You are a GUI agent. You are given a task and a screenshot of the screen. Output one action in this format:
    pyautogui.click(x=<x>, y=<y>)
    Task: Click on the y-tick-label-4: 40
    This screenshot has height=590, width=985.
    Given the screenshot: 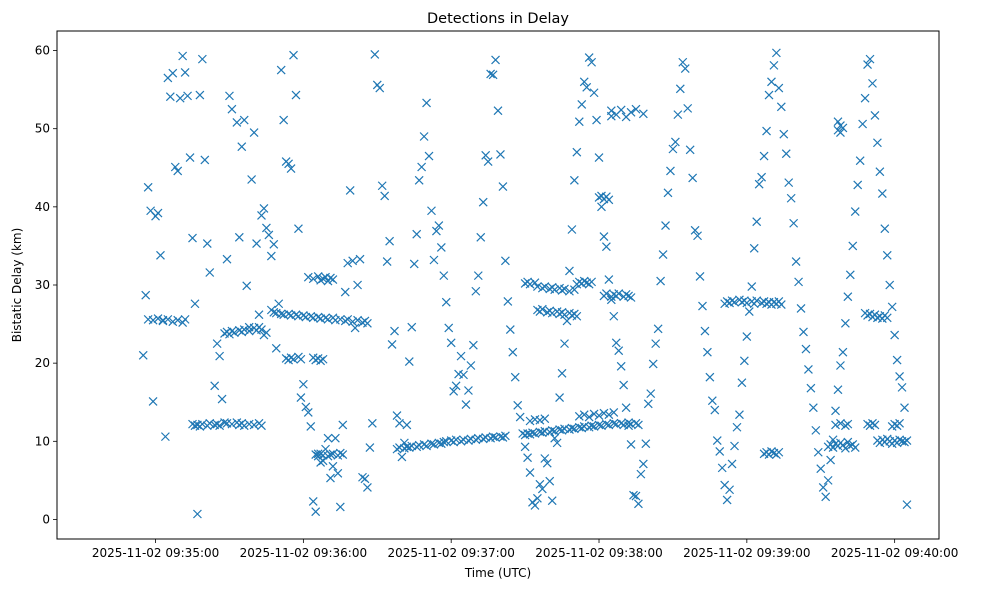 What is the action you would take?
    pyautogui.click(x=42, y=207)
    